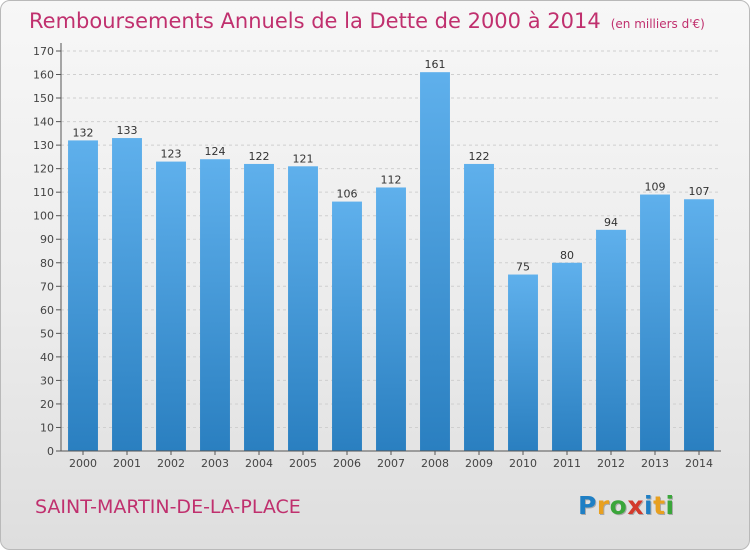 This screenshot has width=750, height=550. What do you see at coordinates (523, 362) in the screenshot?
I see `bar-2010` at bounding box center [523, 362].